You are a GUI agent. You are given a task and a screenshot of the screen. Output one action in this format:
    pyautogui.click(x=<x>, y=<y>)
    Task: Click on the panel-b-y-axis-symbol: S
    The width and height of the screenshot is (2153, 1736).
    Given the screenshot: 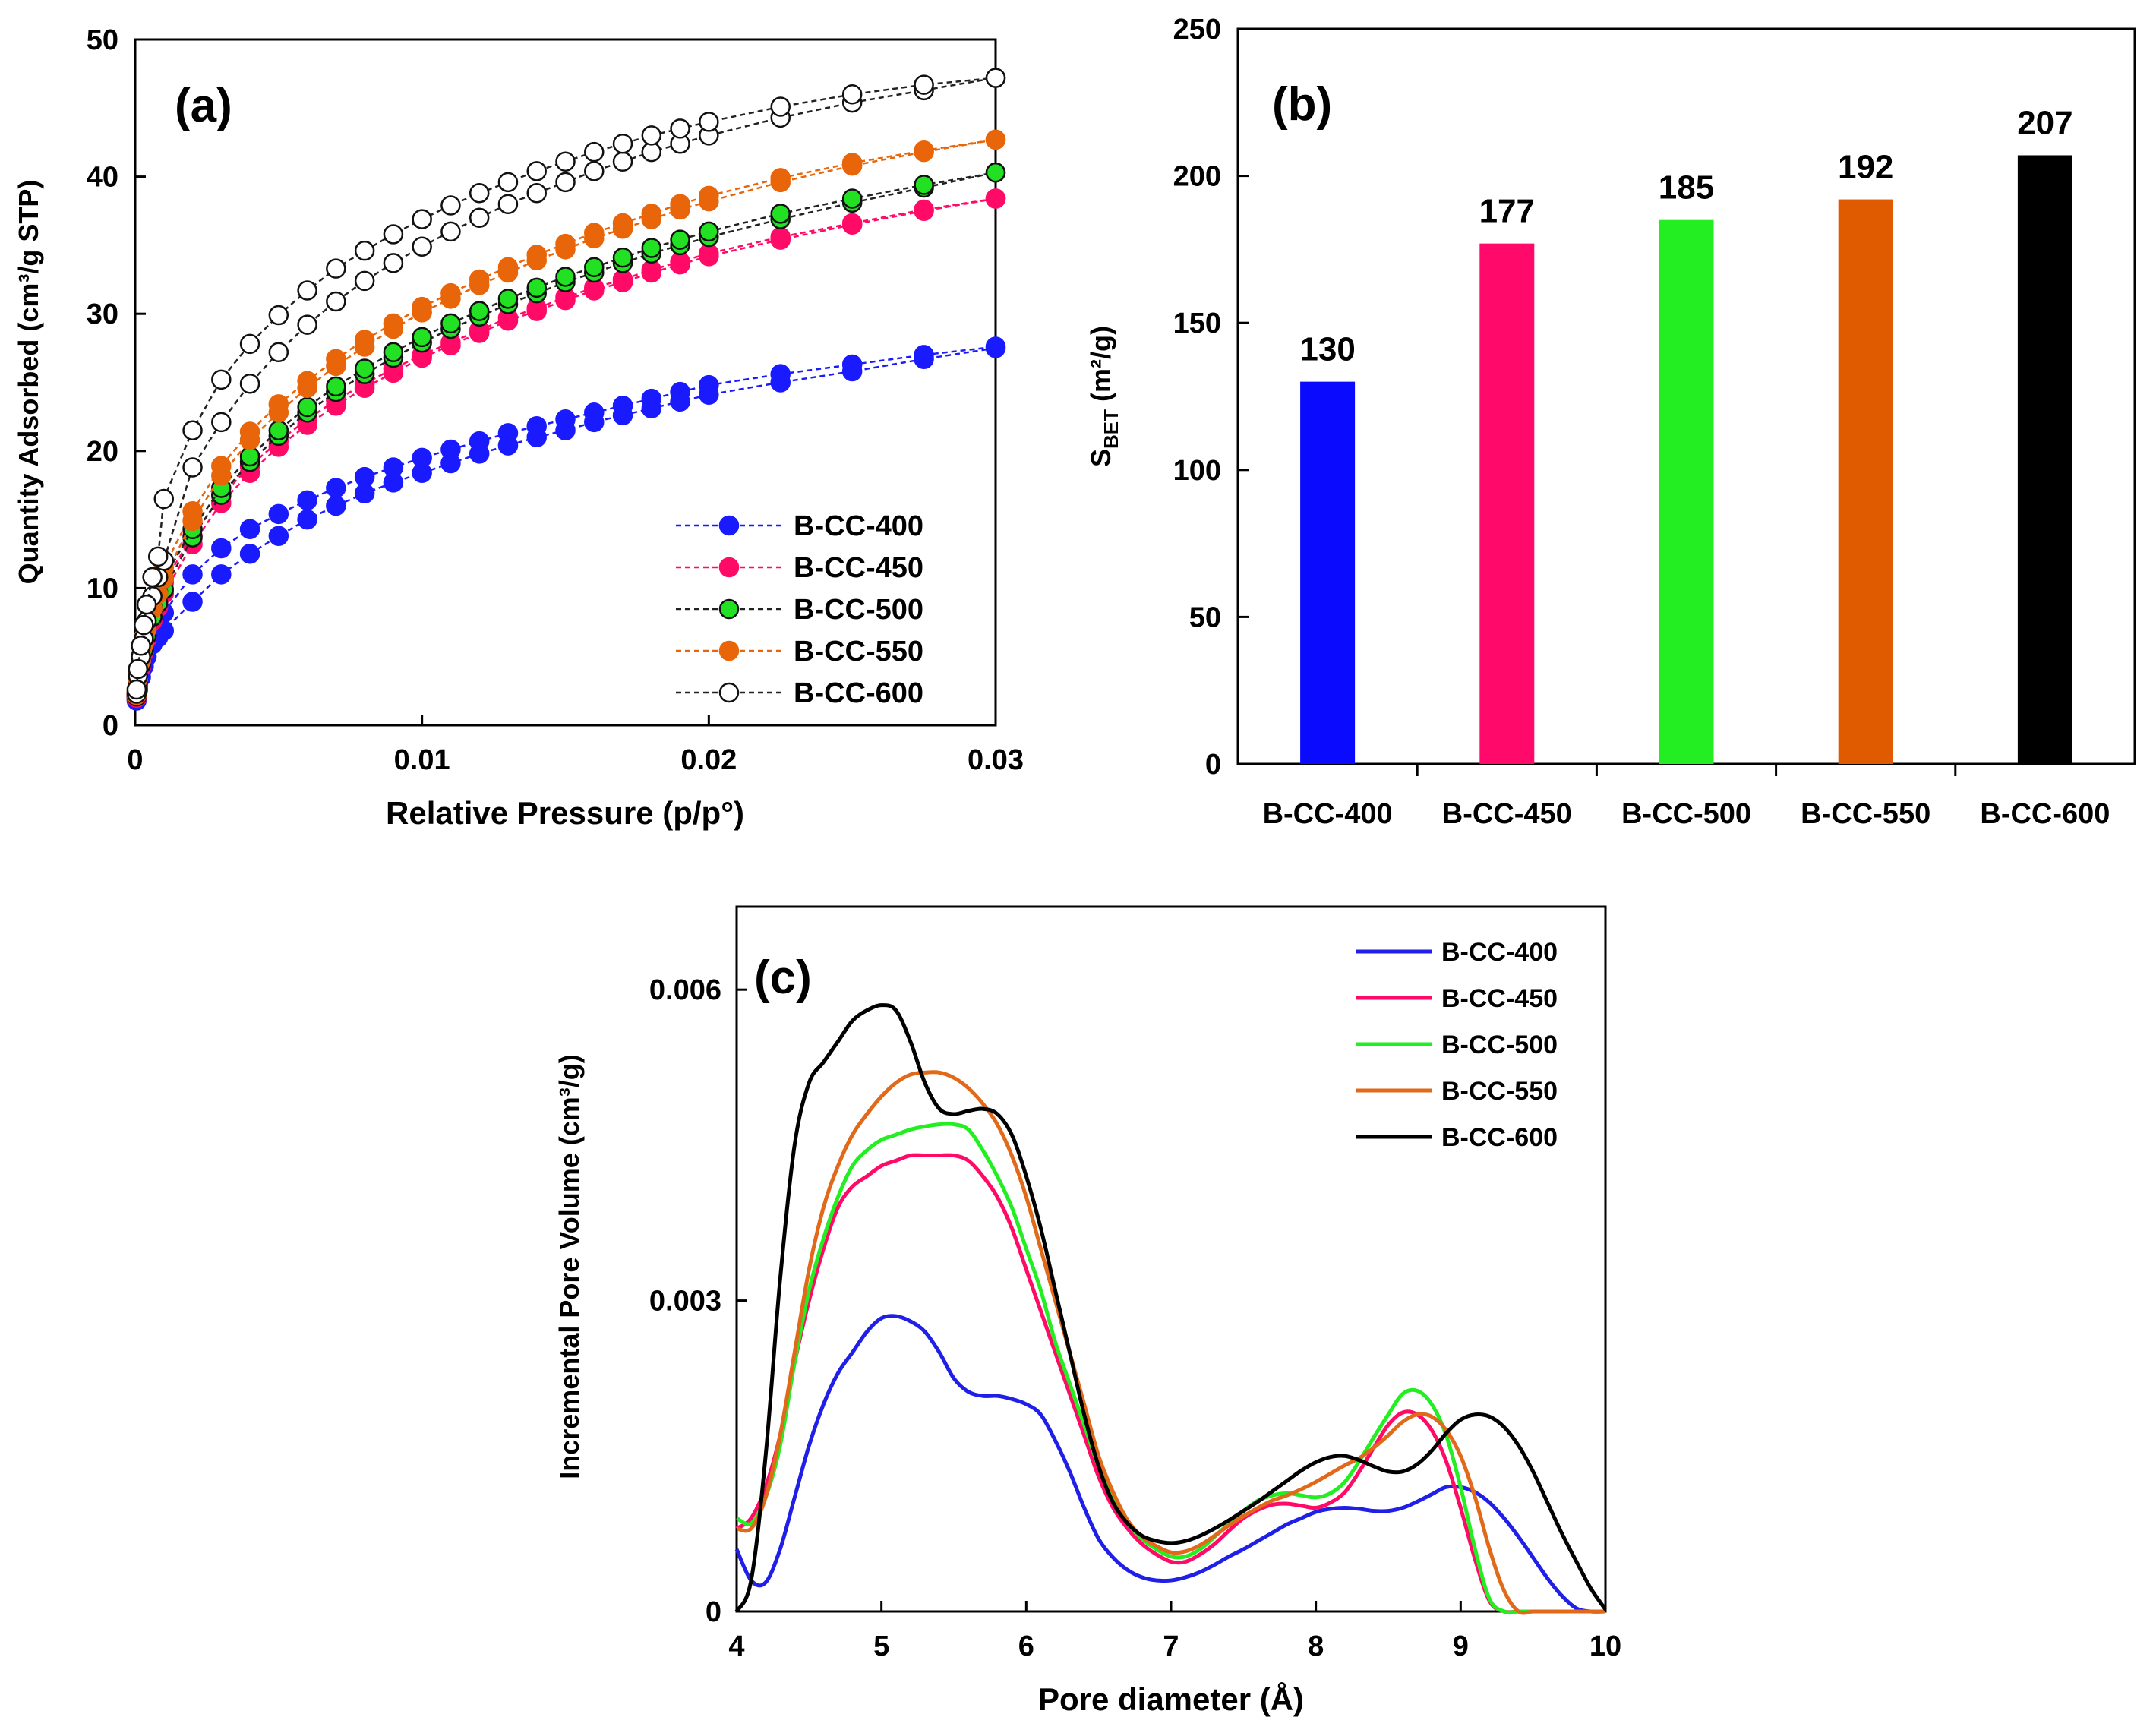 What is the action you would take?
    pyautogui.click(x=1100, y=458)
    